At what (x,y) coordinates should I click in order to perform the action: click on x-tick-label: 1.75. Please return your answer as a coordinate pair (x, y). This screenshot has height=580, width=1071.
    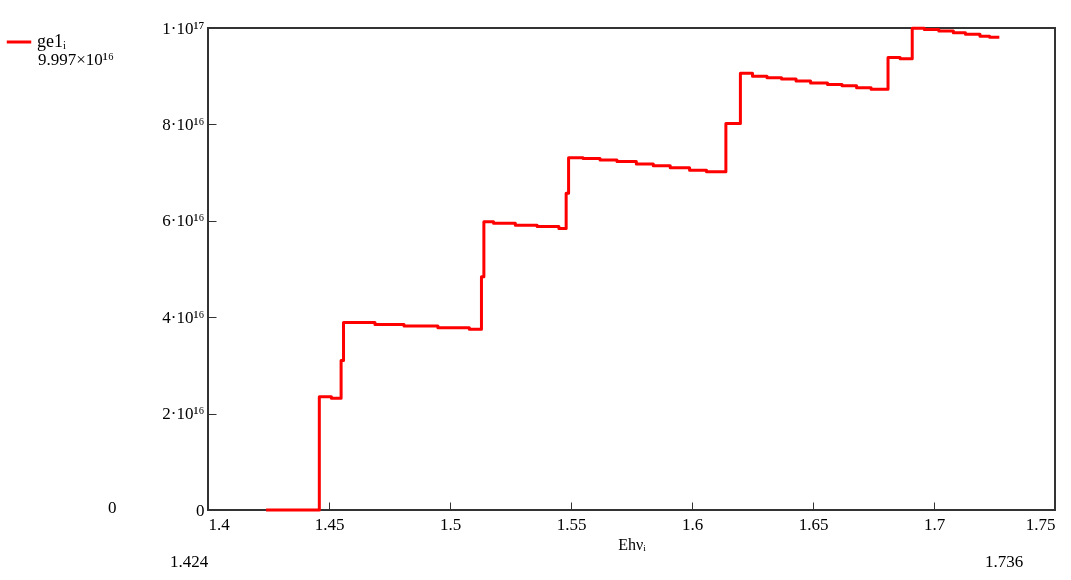
    Looking at the image, I should click on (1040, 524).